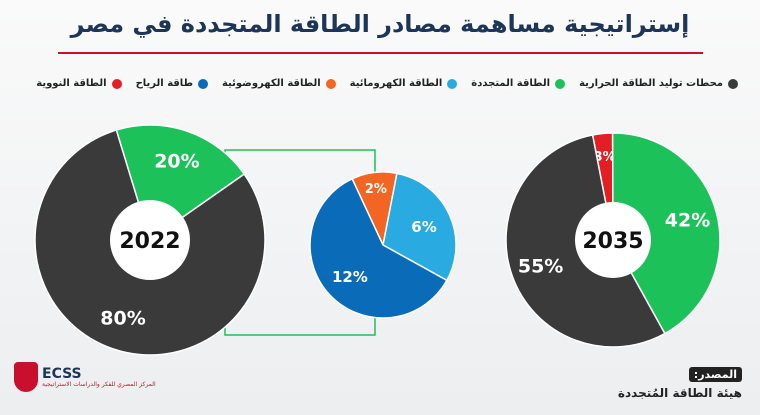 The height and width of the screenshot is (415, 760). I want to click on legend-label: طاقة الرياح, so click(164, 83).